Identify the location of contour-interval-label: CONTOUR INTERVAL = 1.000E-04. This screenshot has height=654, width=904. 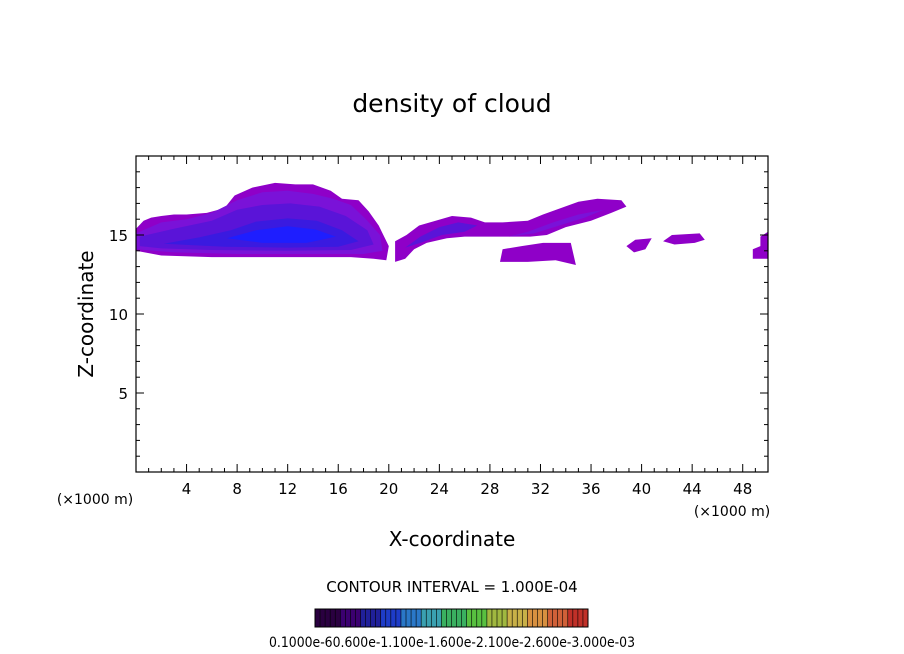
(451, 587).